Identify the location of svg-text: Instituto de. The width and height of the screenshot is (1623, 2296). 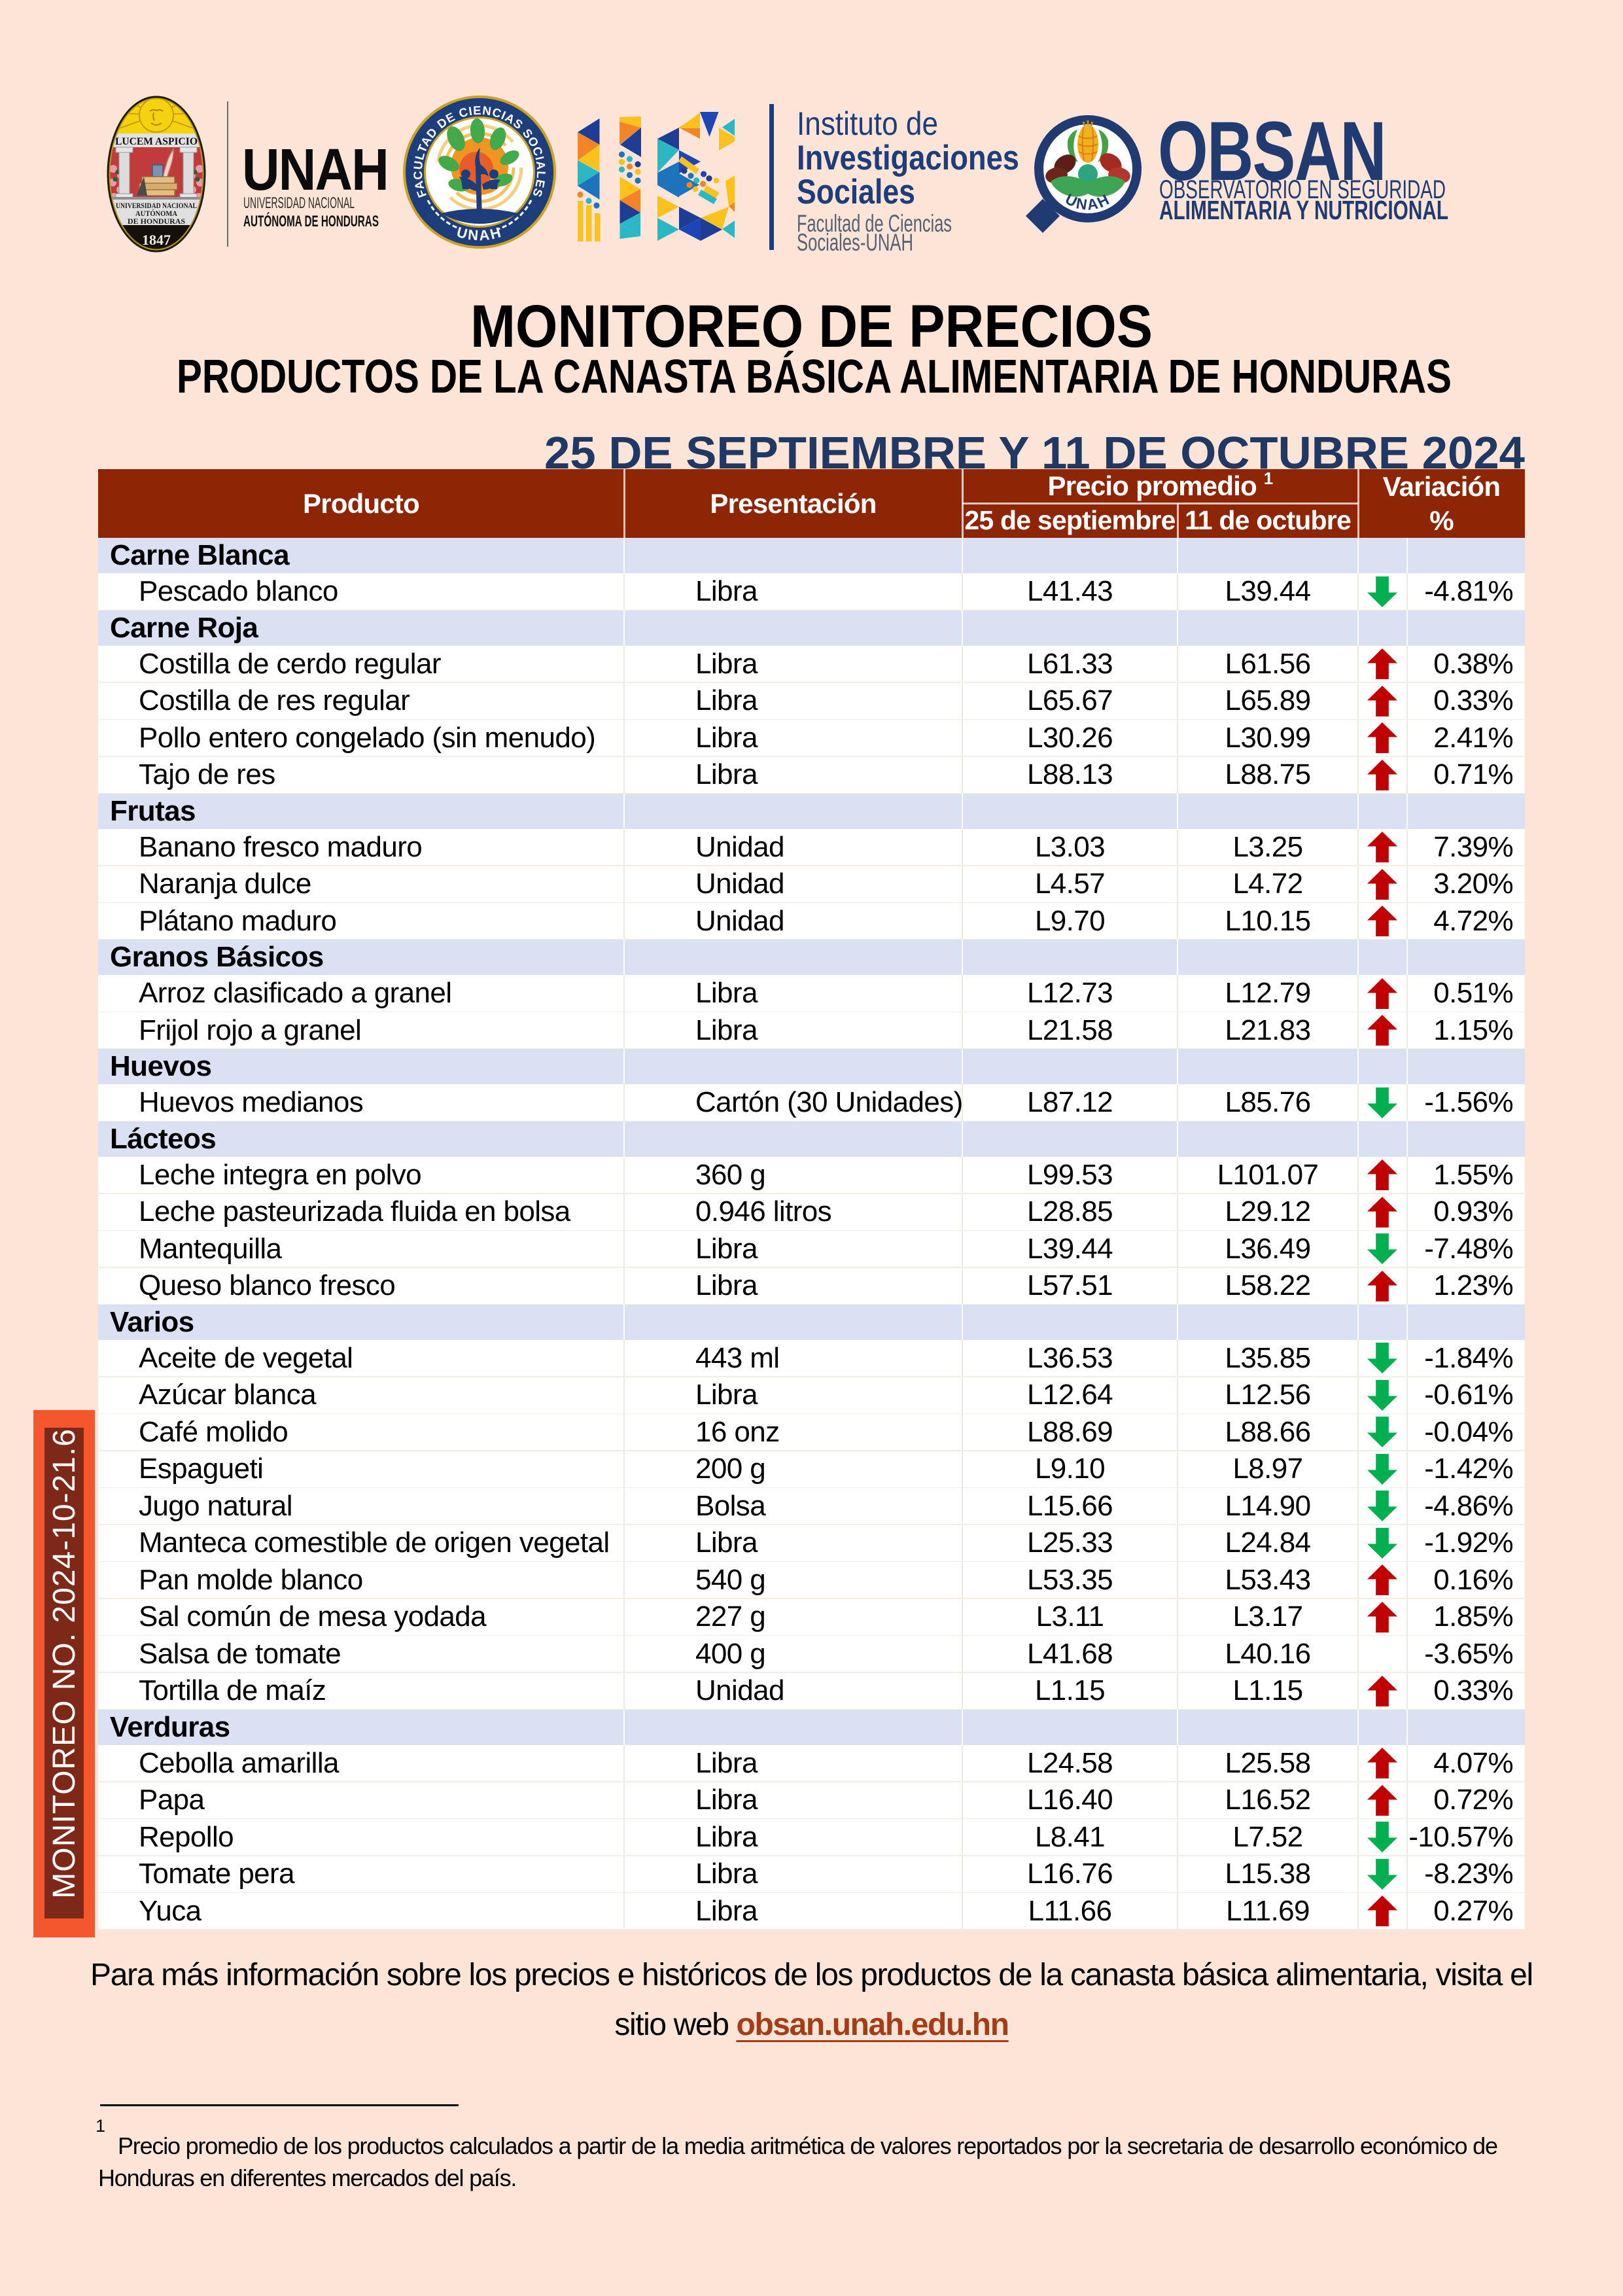
(868, 123).